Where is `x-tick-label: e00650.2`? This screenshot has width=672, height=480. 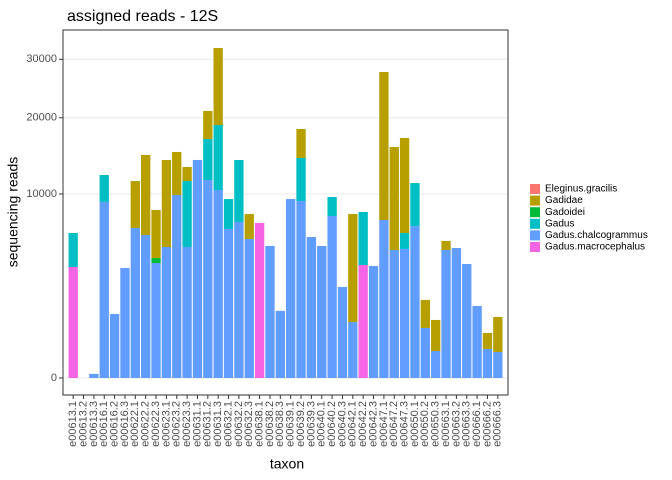 x-tick-label: e00650.2 is located at coordinates (425, 424).